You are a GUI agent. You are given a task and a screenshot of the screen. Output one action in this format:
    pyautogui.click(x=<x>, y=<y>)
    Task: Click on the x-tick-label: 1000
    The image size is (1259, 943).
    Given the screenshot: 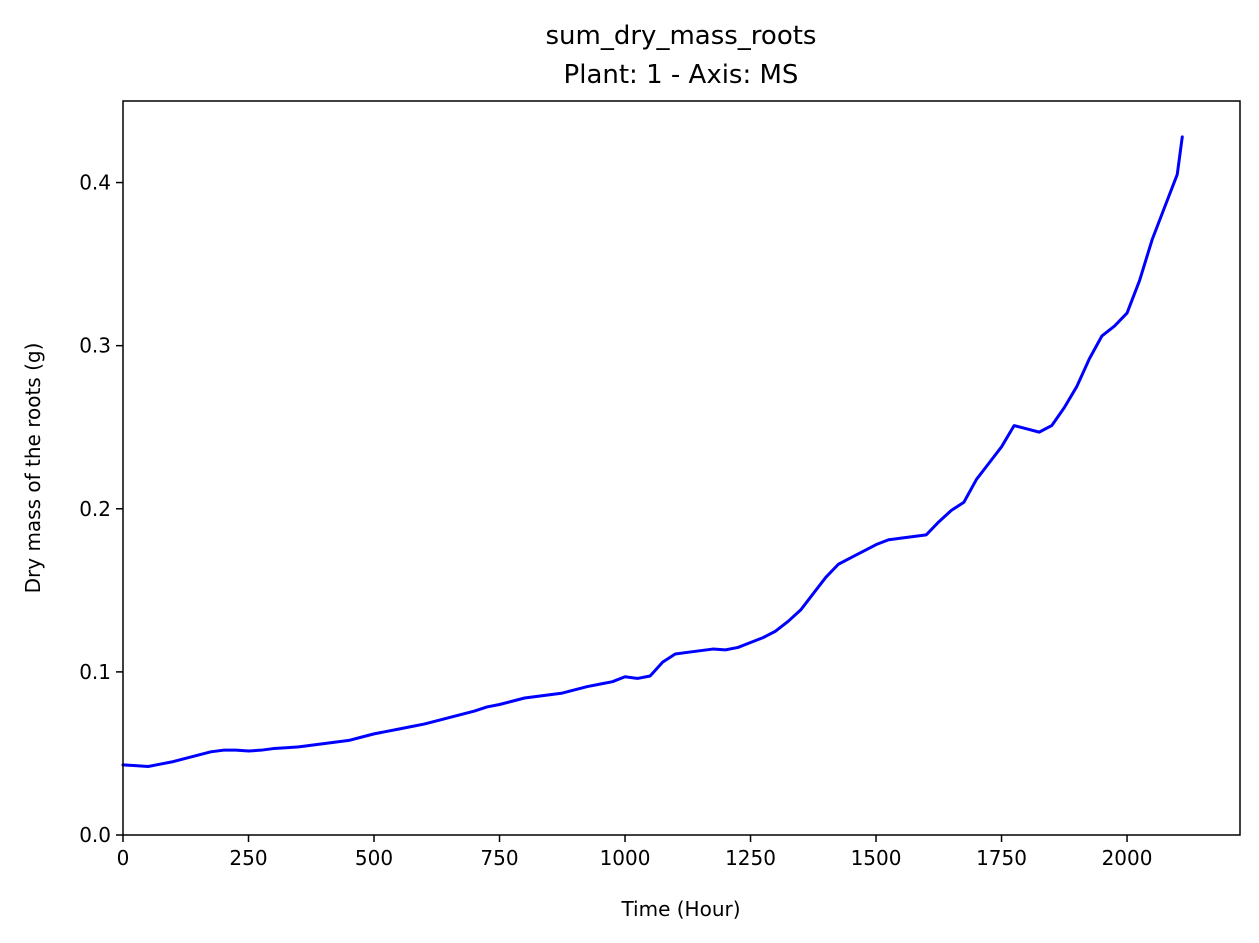 What is the action you would take?
    pyautogui.click(x=625, y=858)
    